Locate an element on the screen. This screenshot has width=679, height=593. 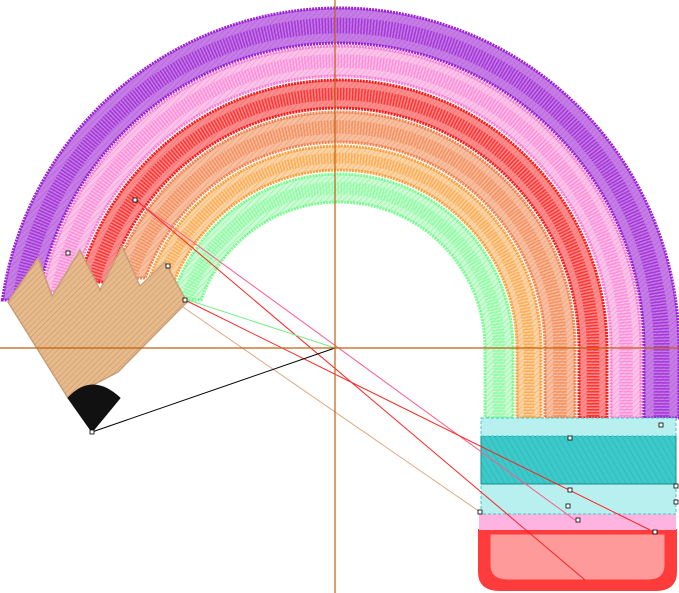
ferrule-stitch-texture is located at coordinates (578, 460).